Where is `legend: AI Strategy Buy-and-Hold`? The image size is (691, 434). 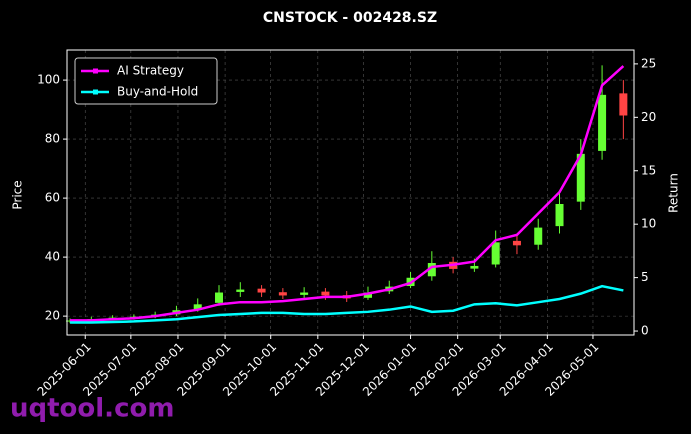
legend: AI Strategy Buy-and-Hold is located at coordinates (146, 81).